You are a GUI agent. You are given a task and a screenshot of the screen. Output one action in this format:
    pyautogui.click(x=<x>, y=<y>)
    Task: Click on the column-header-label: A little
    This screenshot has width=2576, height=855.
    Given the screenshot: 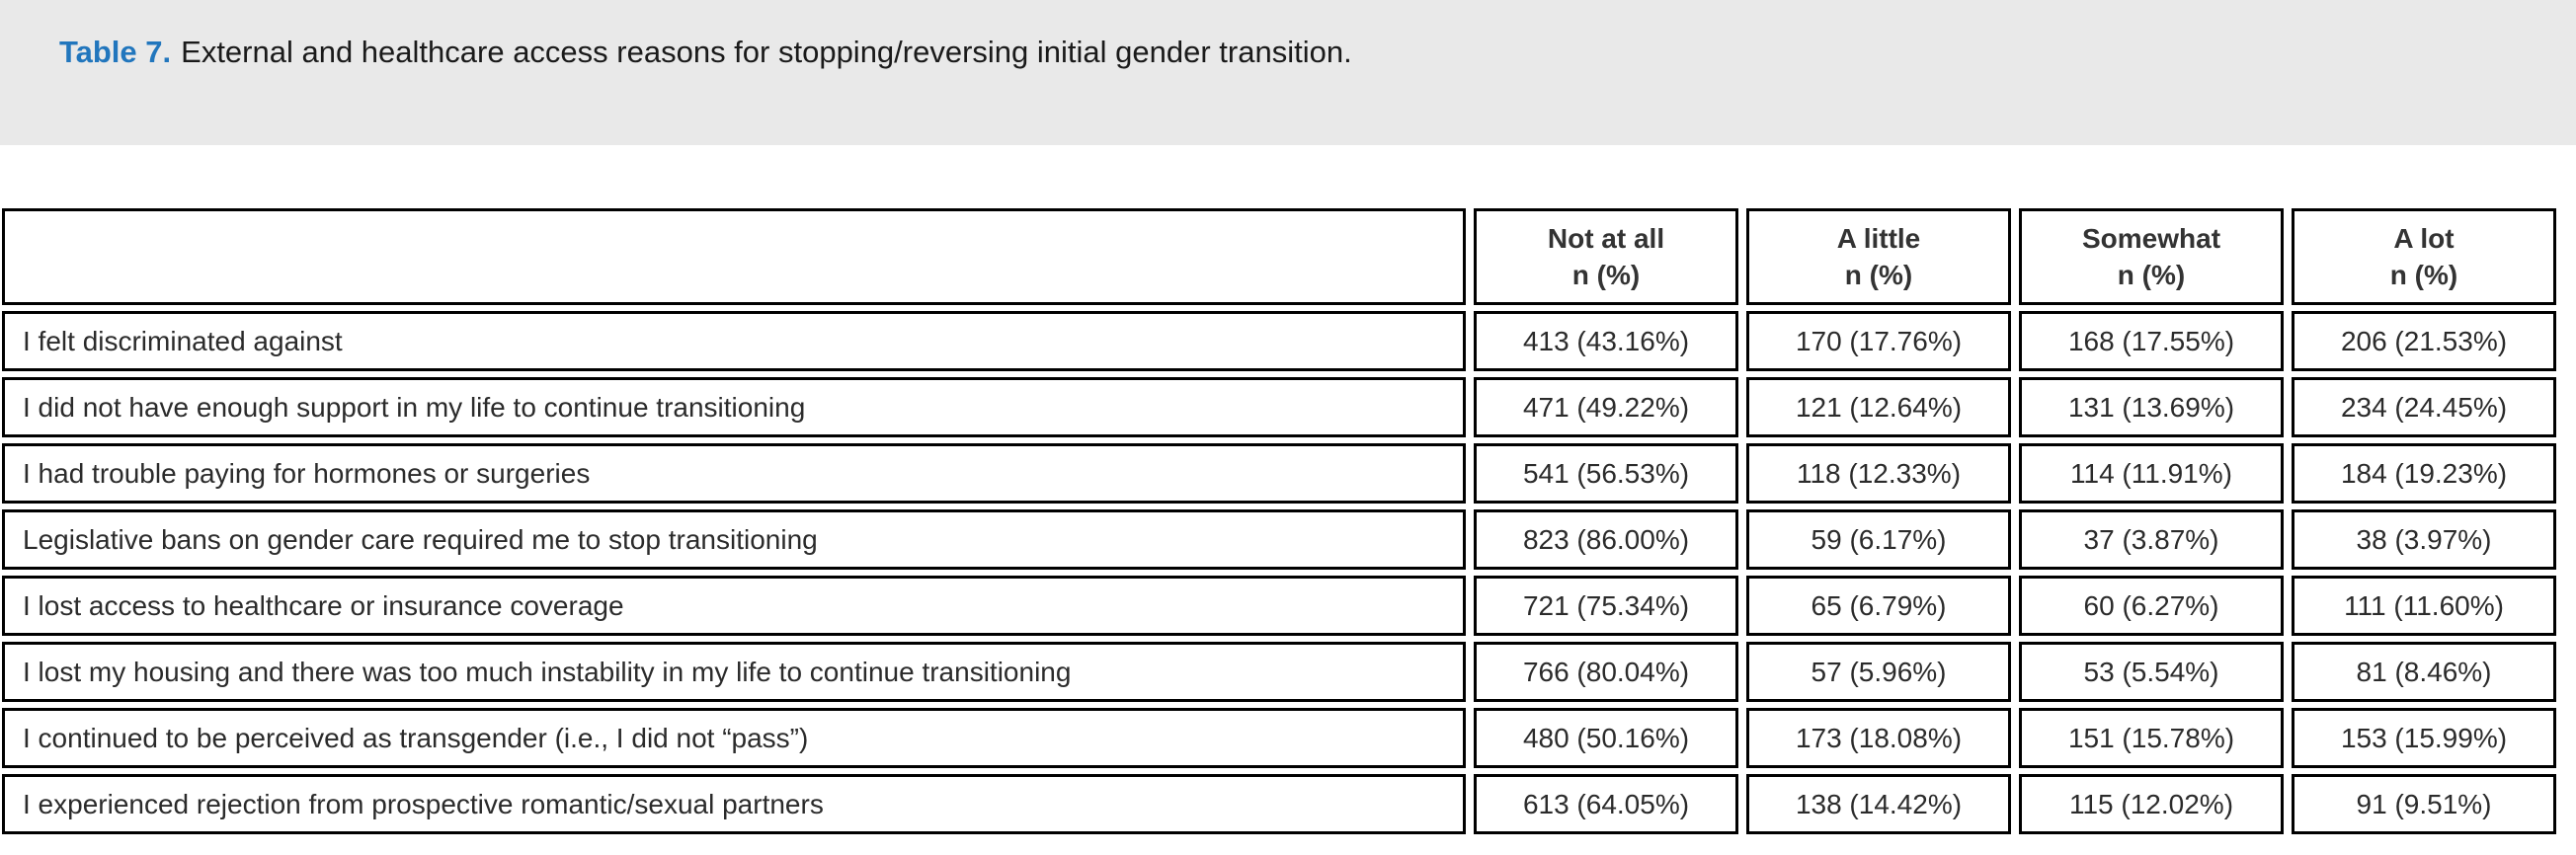 What is the action you would take?
    pyautogui.click(x=1878, y=238)
    